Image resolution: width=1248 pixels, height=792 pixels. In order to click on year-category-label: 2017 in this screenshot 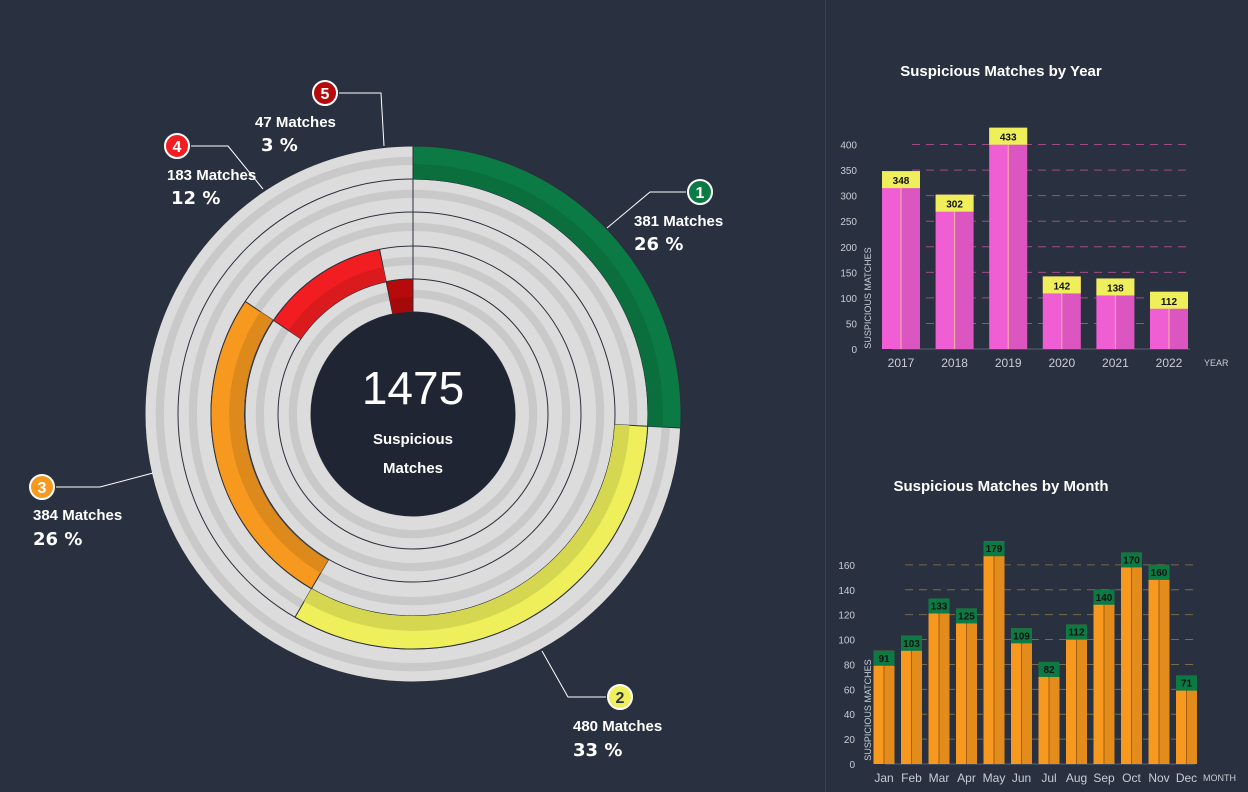, I will do `click(901, 363)`.